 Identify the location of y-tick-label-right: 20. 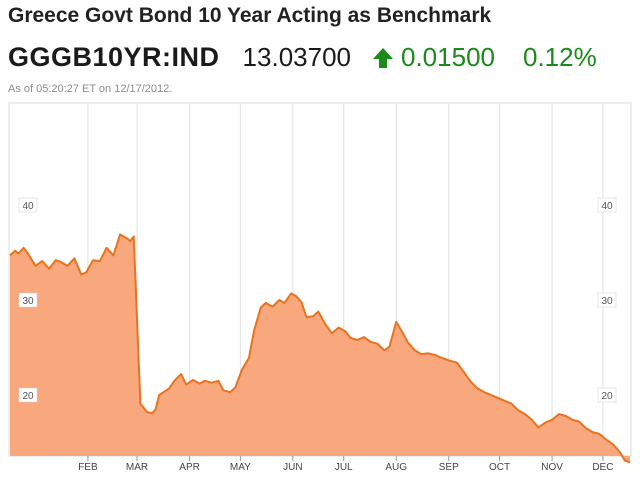
(607, 396).